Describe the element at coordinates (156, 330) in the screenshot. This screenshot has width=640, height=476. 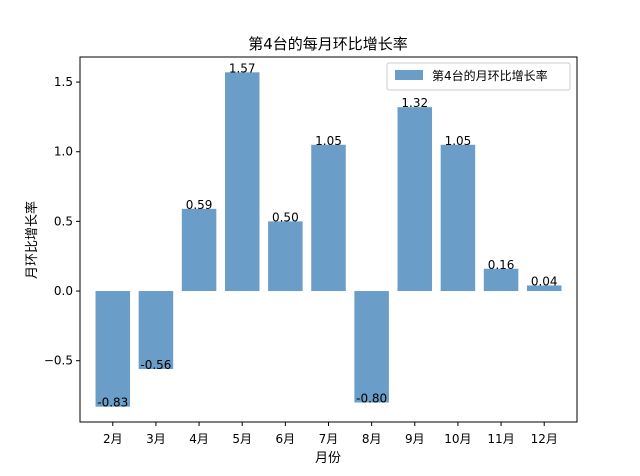
I see `bar-3月` at that location.